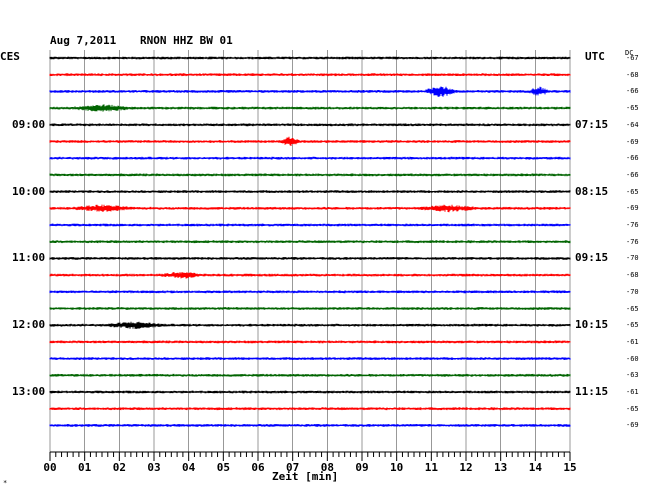  What do you see at coordinates (632, 124) in the screenshot?
I see `dc-offset-label: -64` at bounding box center [632, 124].